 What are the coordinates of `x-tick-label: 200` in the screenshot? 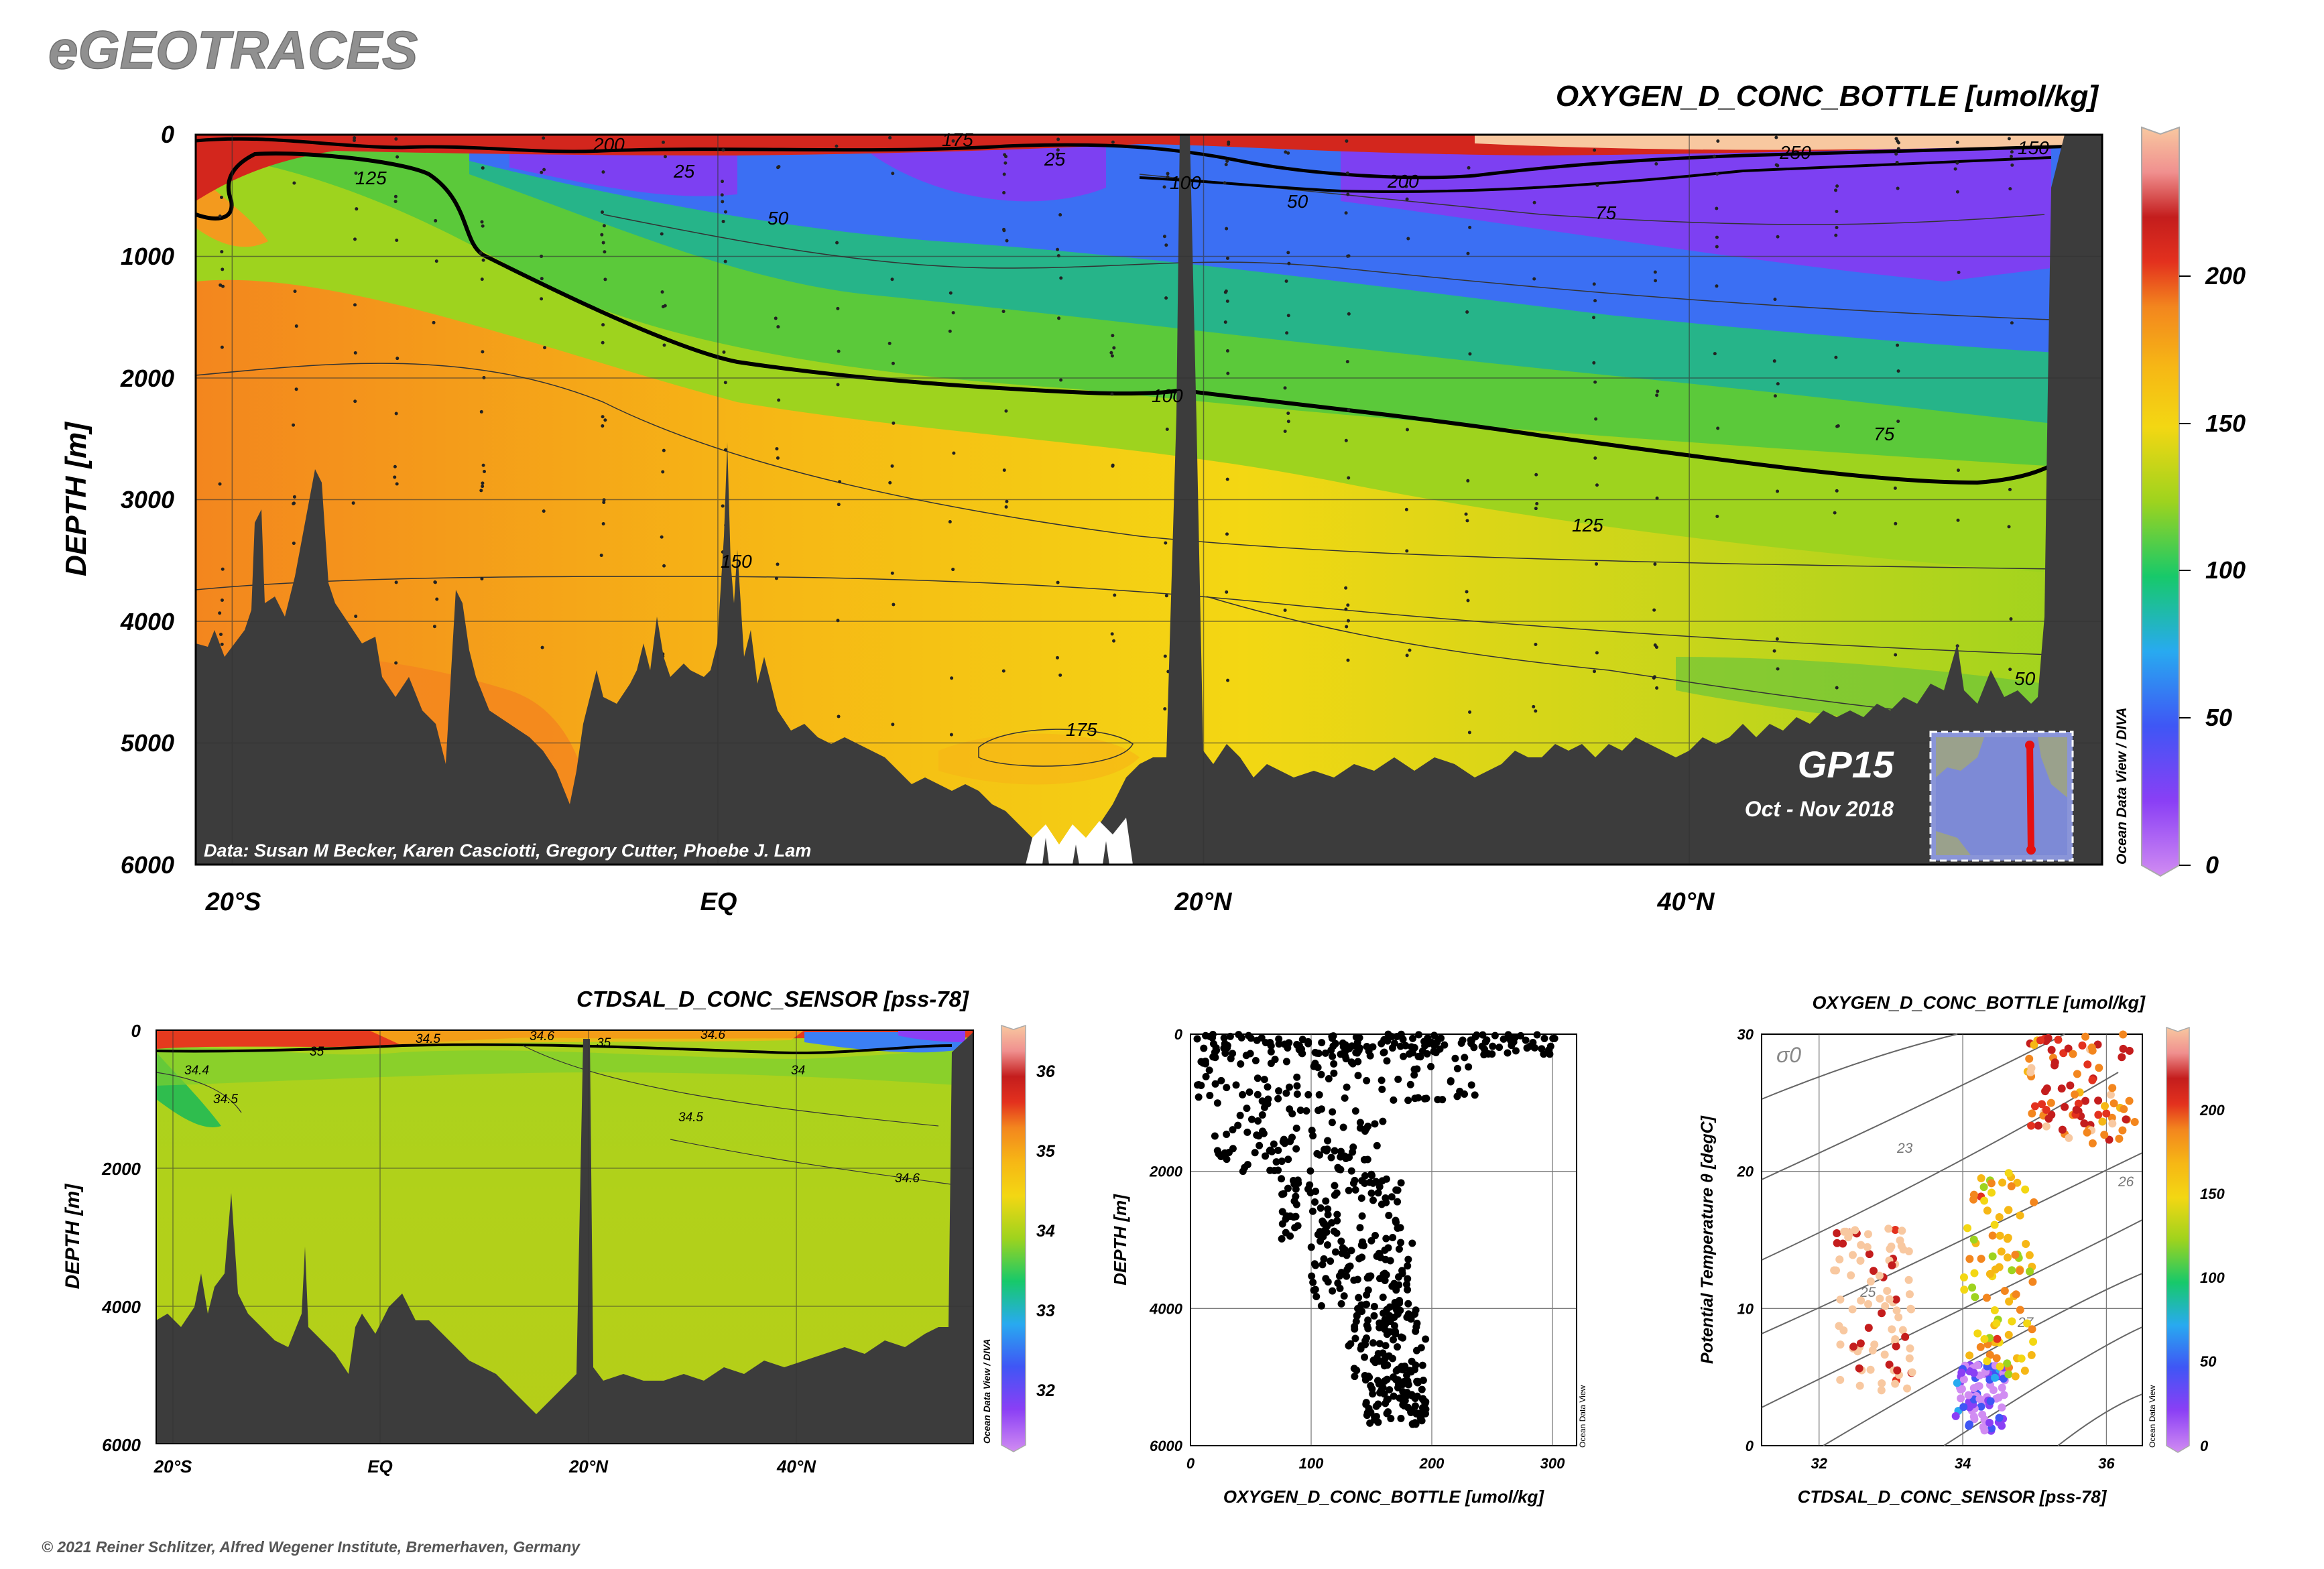 It's located at (1432, 1463).